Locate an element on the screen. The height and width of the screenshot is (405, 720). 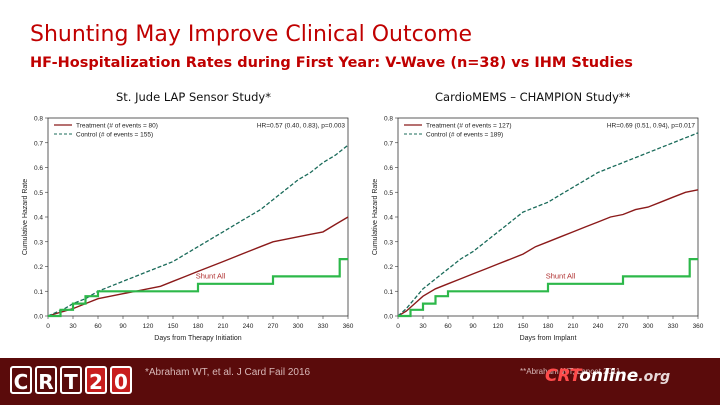
left-xlabel: Days from Therapy Initiation is located at coordinates (198, 338).